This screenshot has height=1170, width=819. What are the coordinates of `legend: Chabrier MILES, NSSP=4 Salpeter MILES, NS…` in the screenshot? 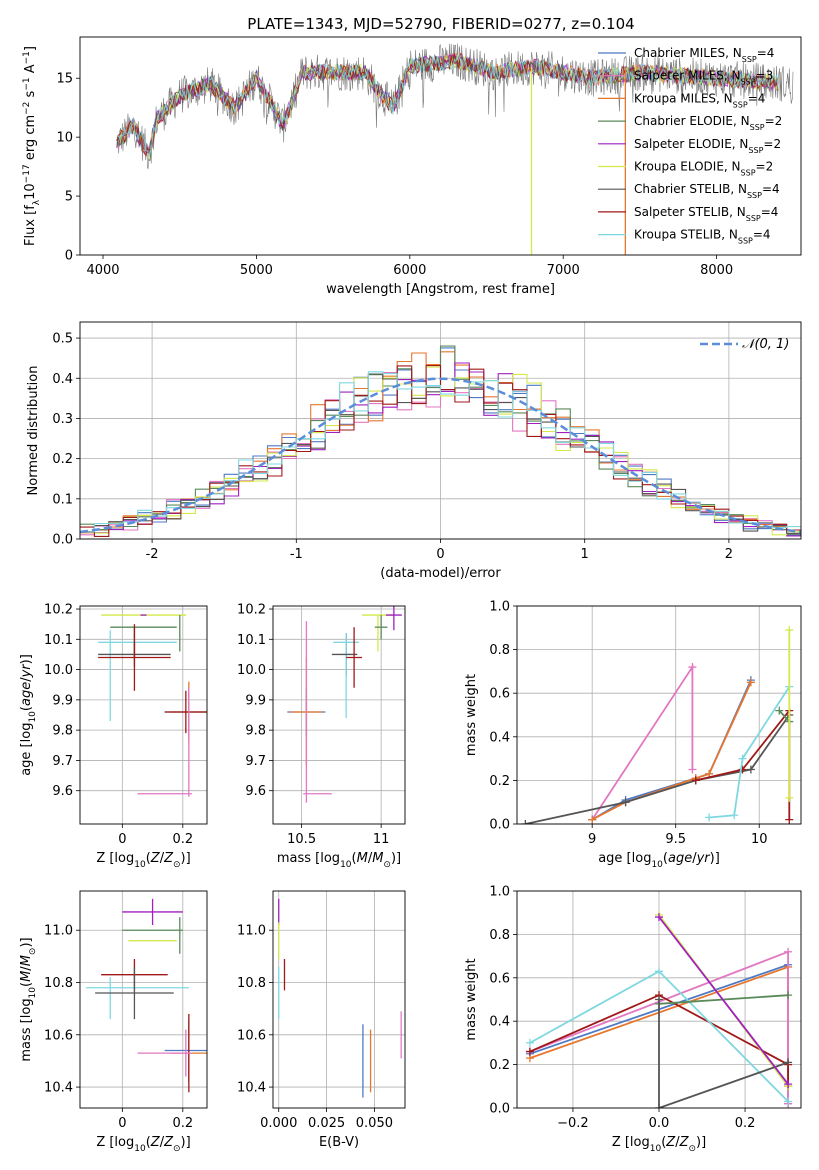 It's located at (690, 145).